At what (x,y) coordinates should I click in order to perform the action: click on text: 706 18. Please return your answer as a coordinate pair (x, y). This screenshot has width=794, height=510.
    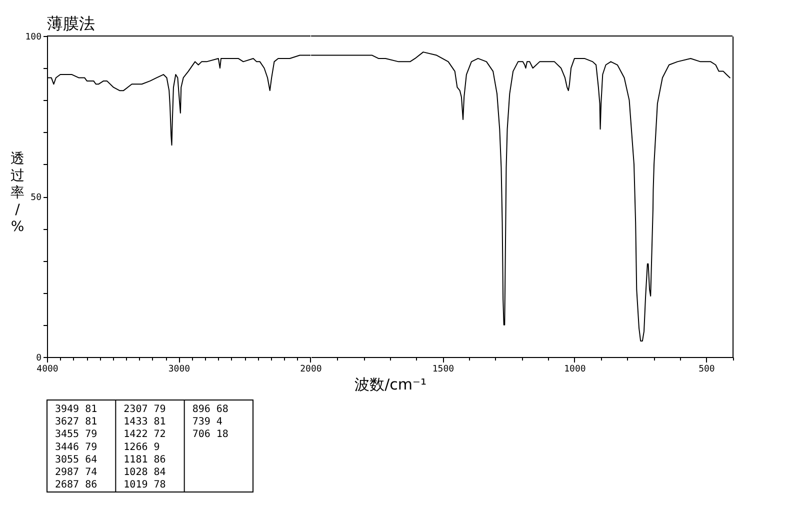
    Looking at the image, I should click on (210, 434).